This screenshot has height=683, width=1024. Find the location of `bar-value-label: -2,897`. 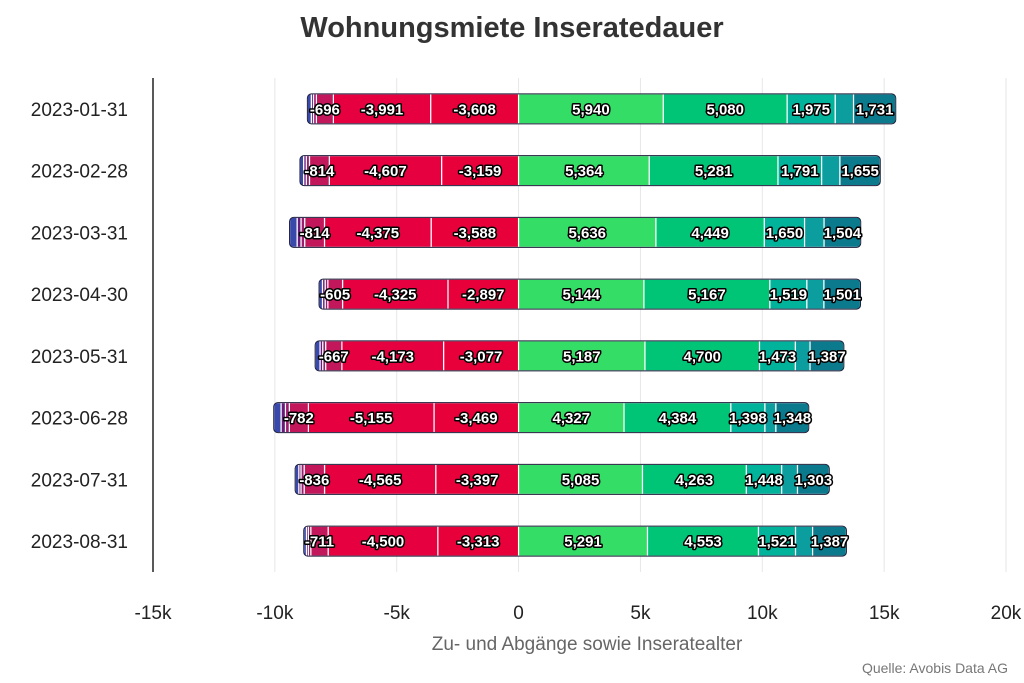

bar-value-label: -2,897 is located at coordinates (483, 295).